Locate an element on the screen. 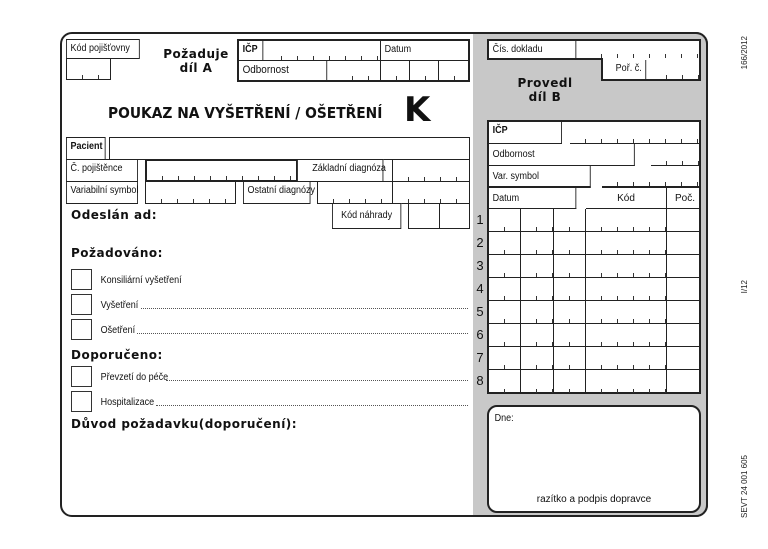  var-symbol-field is located at coordinates (650, 177).